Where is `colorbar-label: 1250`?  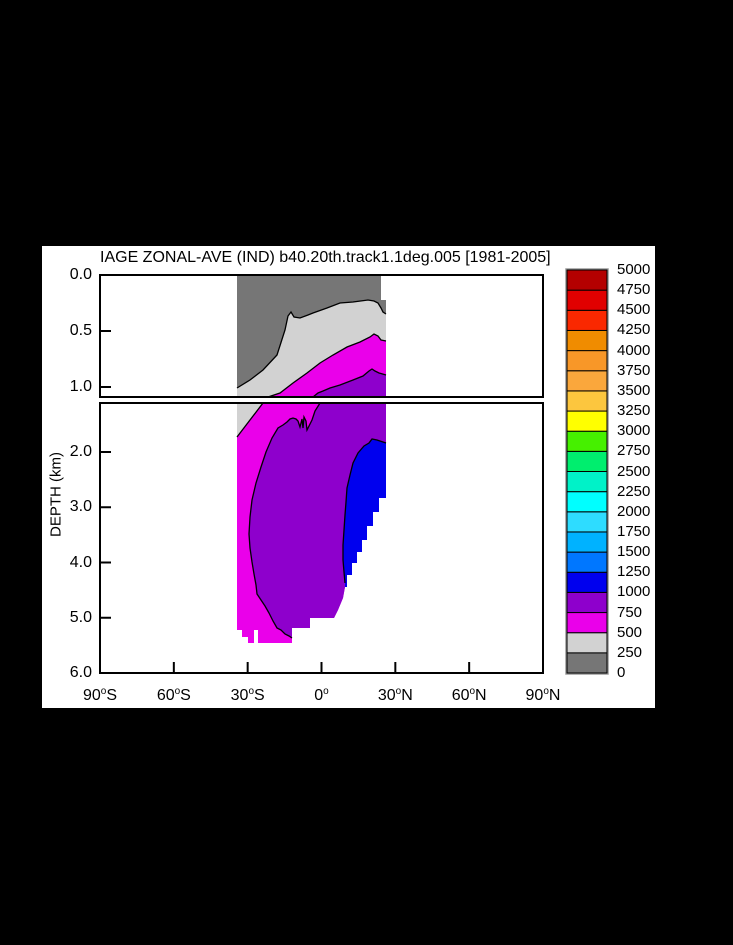
colorbar-label: 1250 is located at coordinates (634, 572).